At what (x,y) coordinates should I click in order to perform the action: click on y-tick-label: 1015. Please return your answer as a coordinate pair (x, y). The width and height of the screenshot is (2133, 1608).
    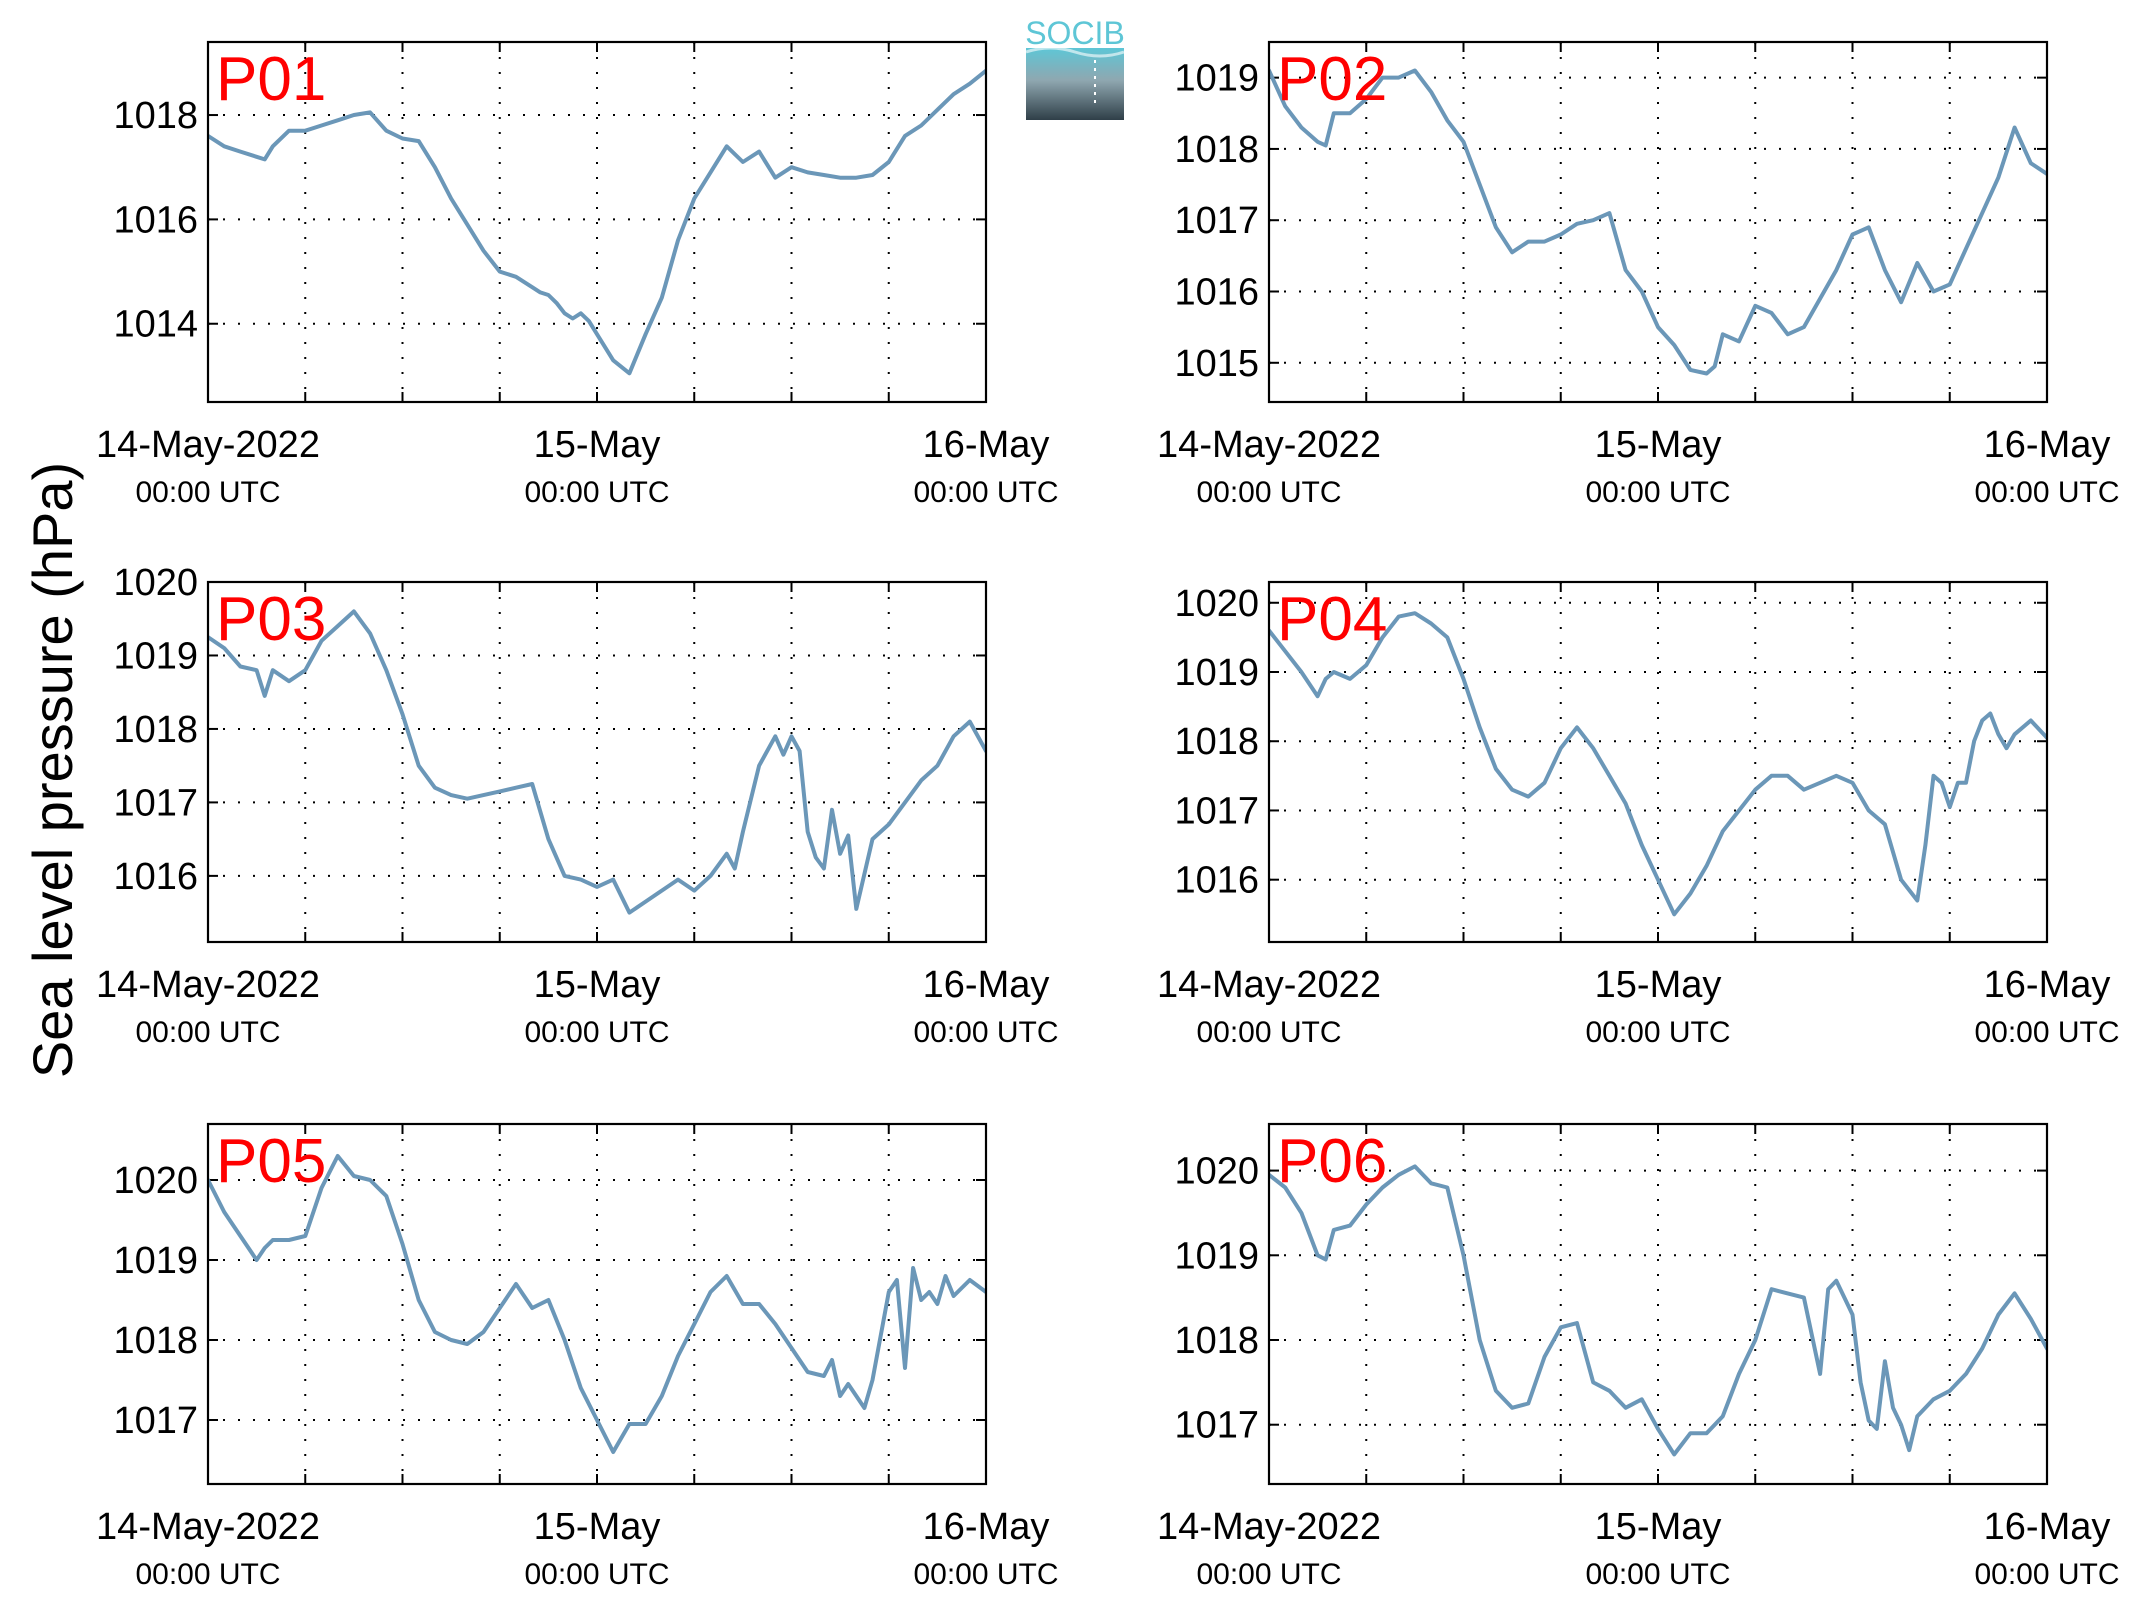
    Looking at the image, I should click on (1216, 364).